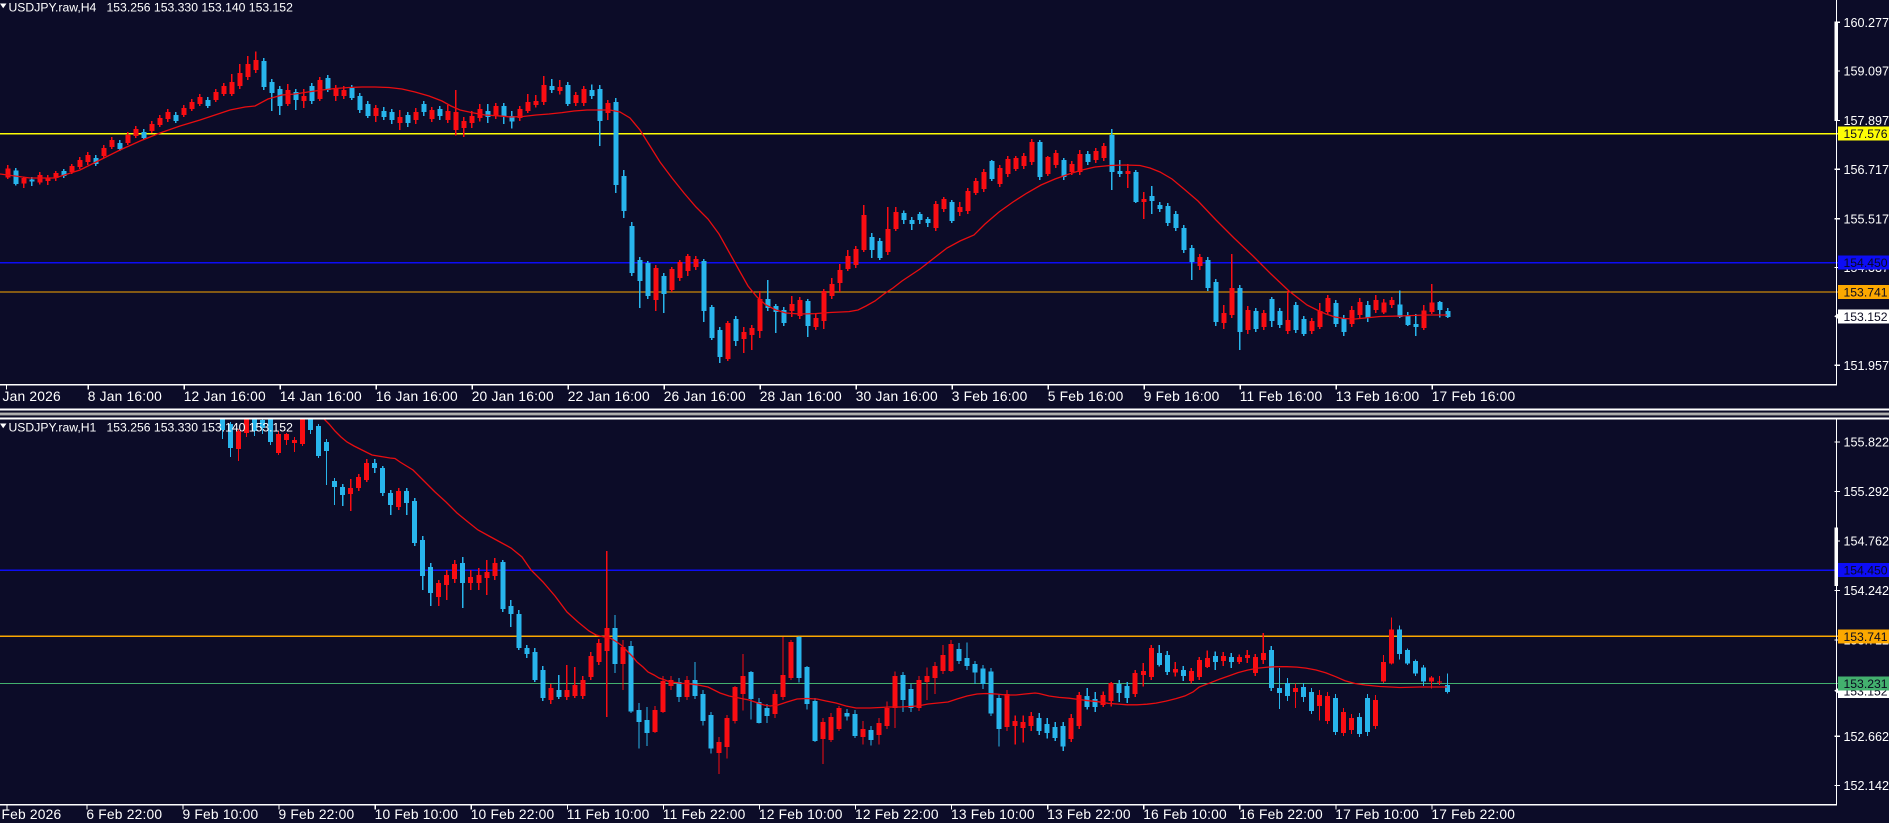  Describe the element at coordinates (1866, 366) in the screenshot. I see `svg-text: 151.957` at that location.